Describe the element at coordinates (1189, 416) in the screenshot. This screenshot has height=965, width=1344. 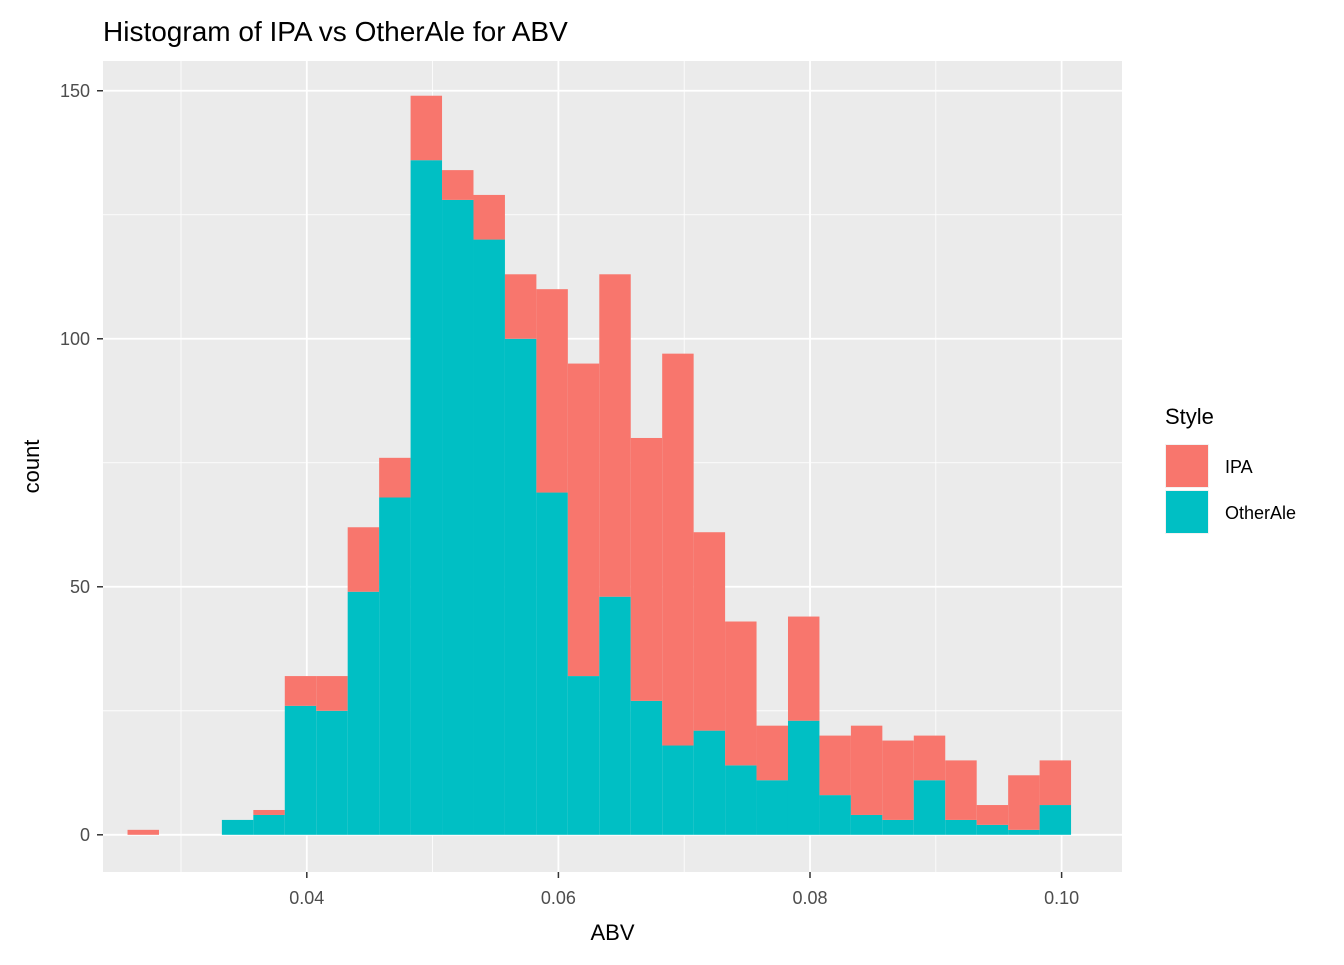
I see `legend-title: Style` at that location.